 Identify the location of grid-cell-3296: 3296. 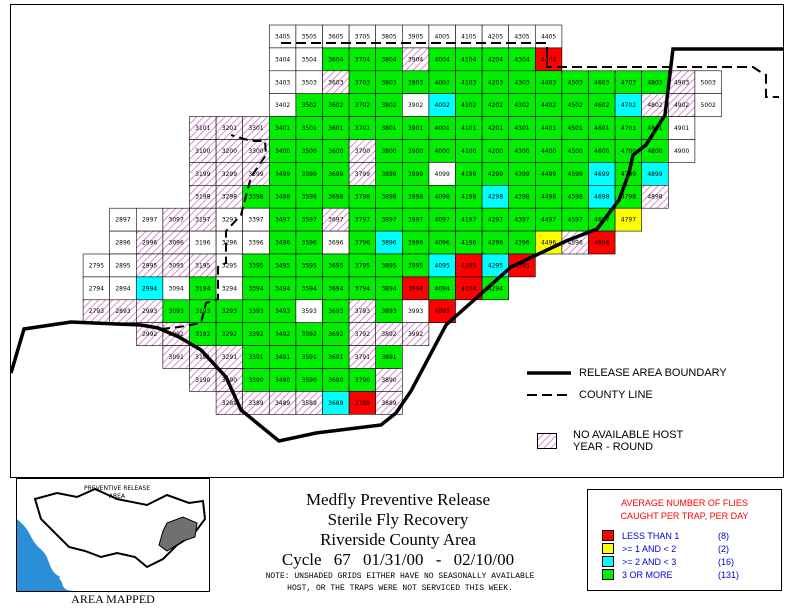
(229, 242).